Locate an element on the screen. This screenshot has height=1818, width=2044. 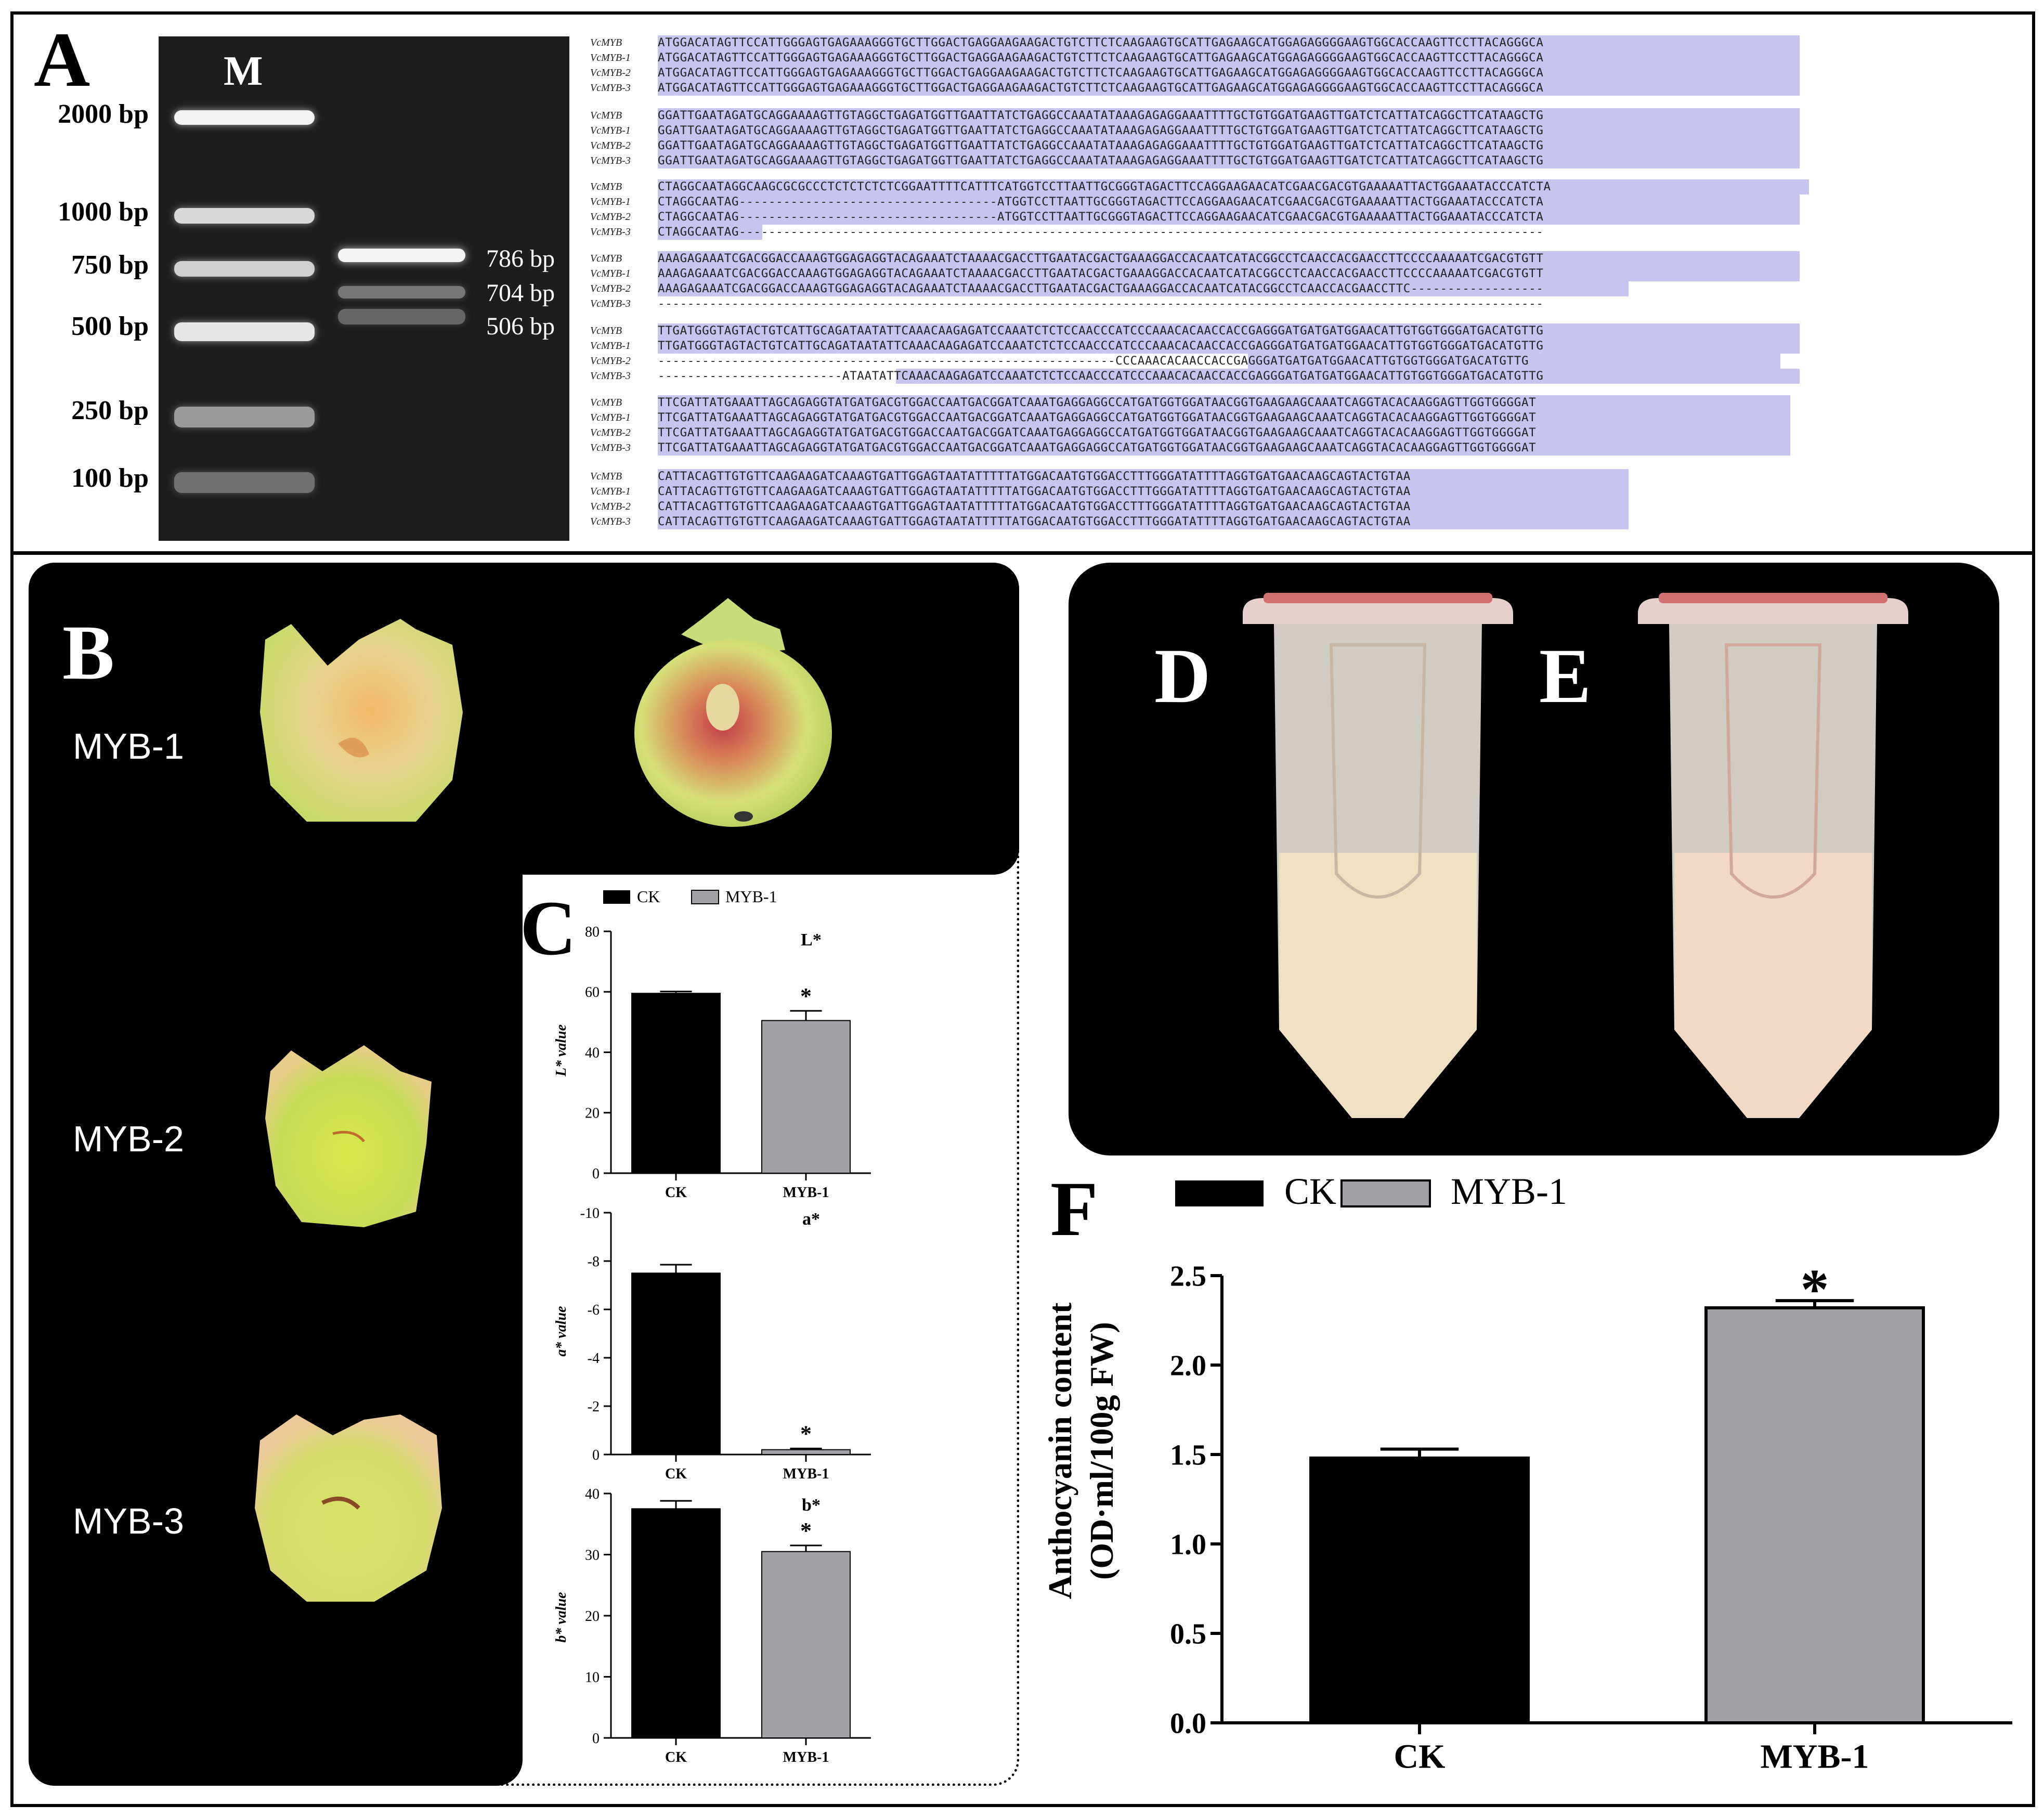
panel-f-label: F is located at coordinates (1074, 1209).